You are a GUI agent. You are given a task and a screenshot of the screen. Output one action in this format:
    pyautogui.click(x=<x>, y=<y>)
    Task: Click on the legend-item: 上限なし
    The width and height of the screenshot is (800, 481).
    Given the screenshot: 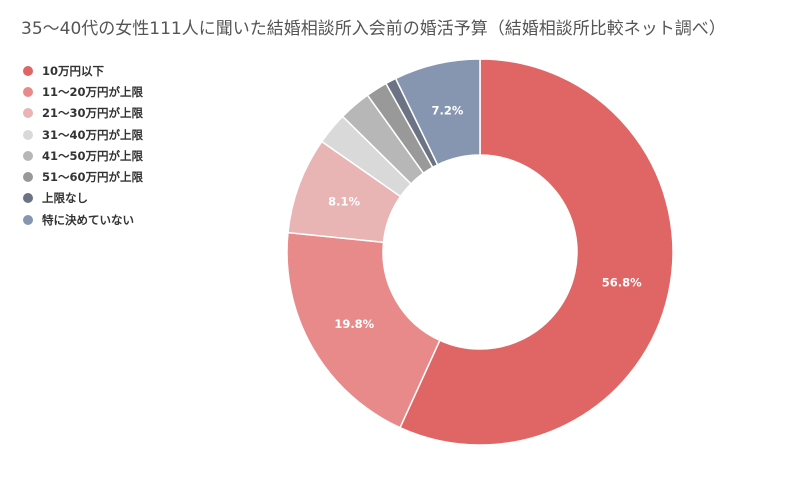 What is the action you would take?
    pyautogui.click(x=83, y=198)
    